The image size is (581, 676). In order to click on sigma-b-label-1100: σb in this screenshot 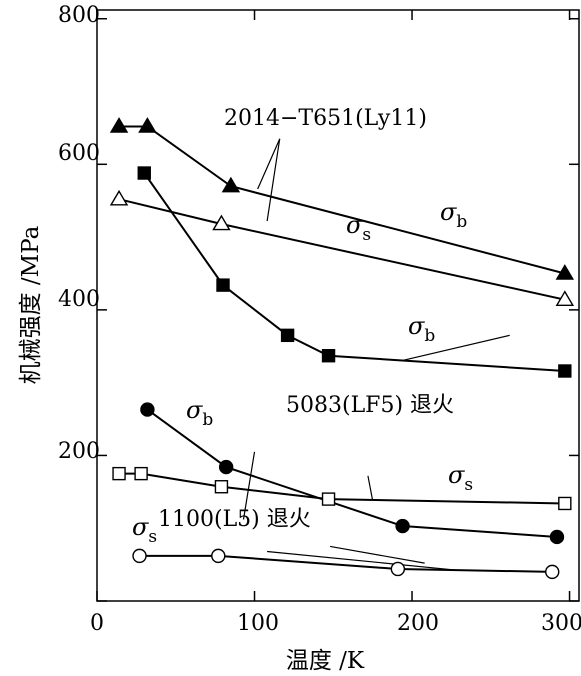, I will do `click(199, 413)`.